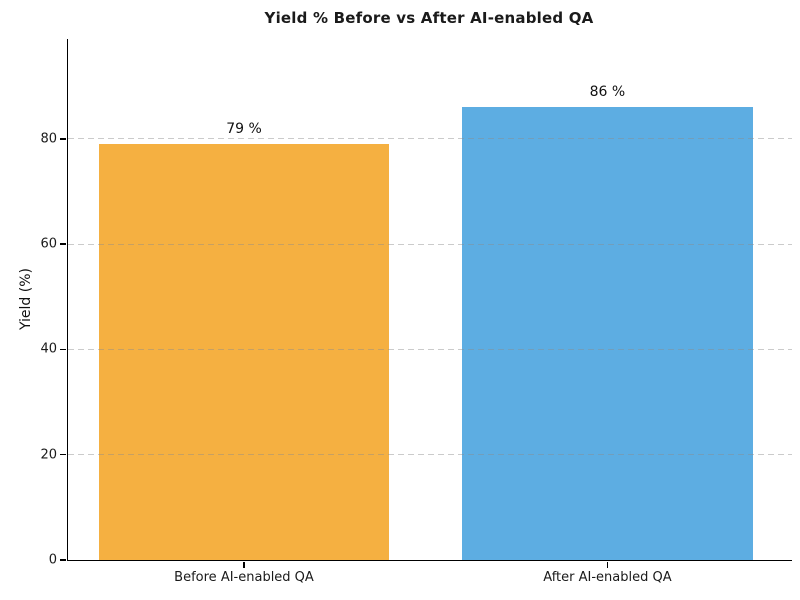 This screenshot has height=600, width=800. I want to click on chart-title: Yield % Before vs After AI-enabled QA, so click(429, 18).